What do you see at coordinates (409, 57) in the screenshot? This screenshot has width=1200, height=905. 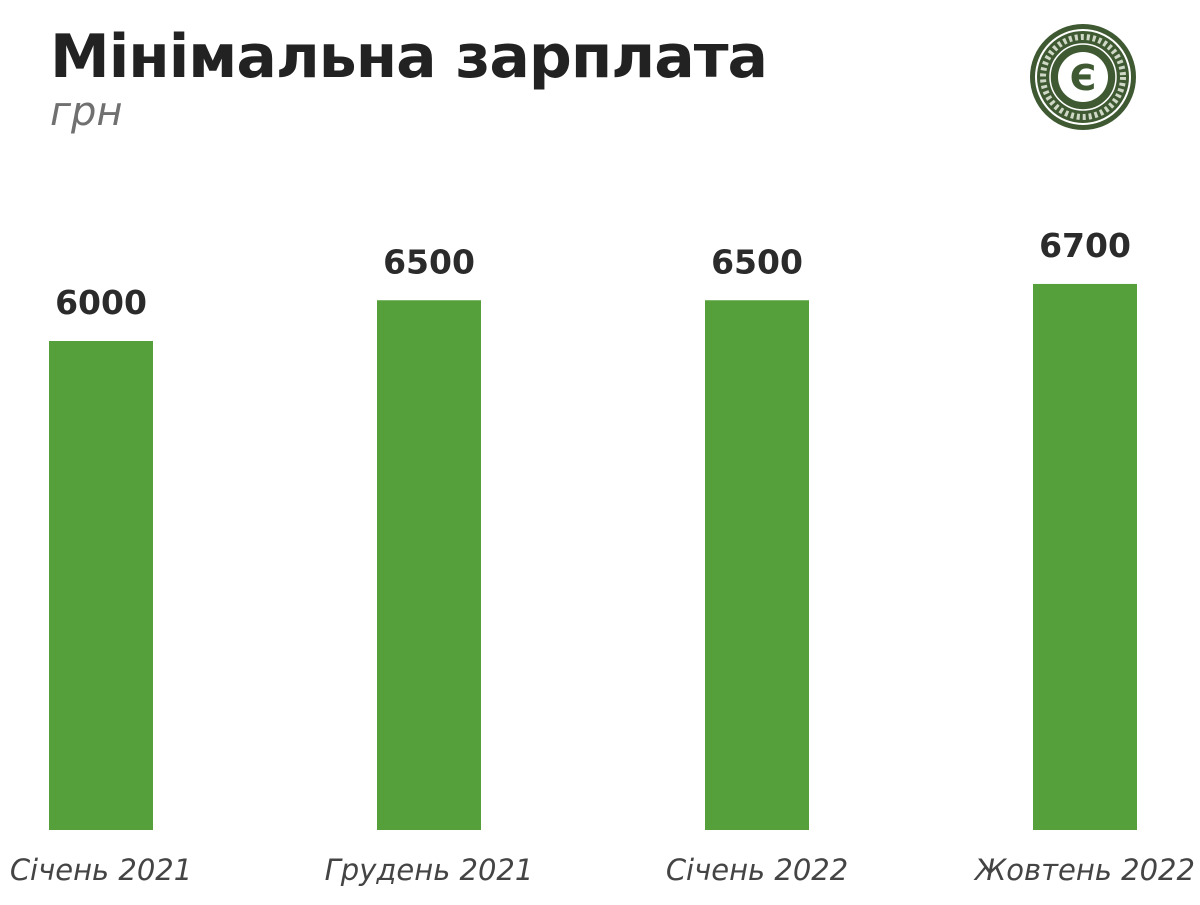 I see `chart-title: Мінімальна зарплата` at bounding box center [409, 57].